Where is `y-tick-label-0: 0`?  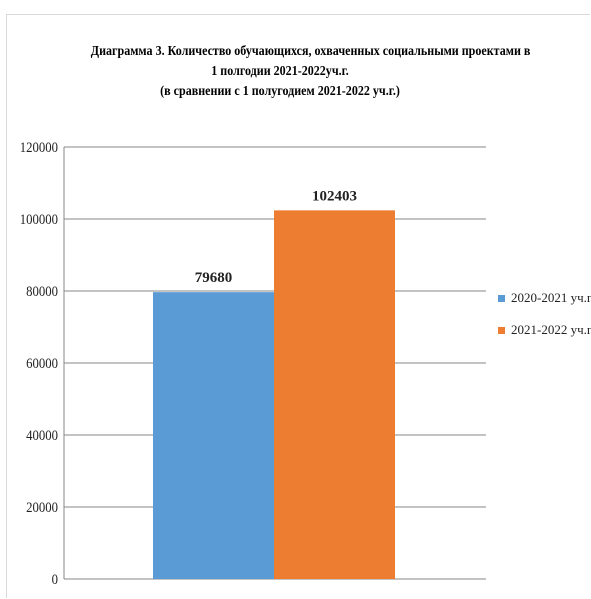 y-tick-label-0: 0 is located at coordinates (55, 580).